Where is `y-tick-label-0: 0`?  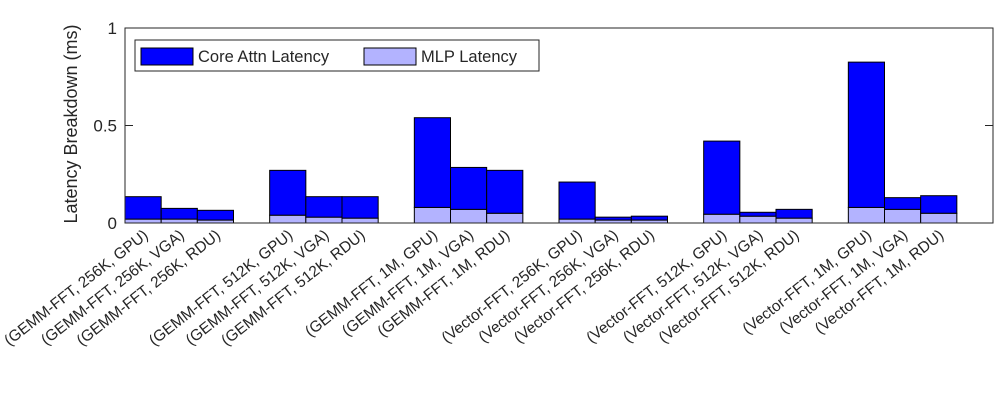
y-tick-label-0: 0 is located at coordinates (112, 223).